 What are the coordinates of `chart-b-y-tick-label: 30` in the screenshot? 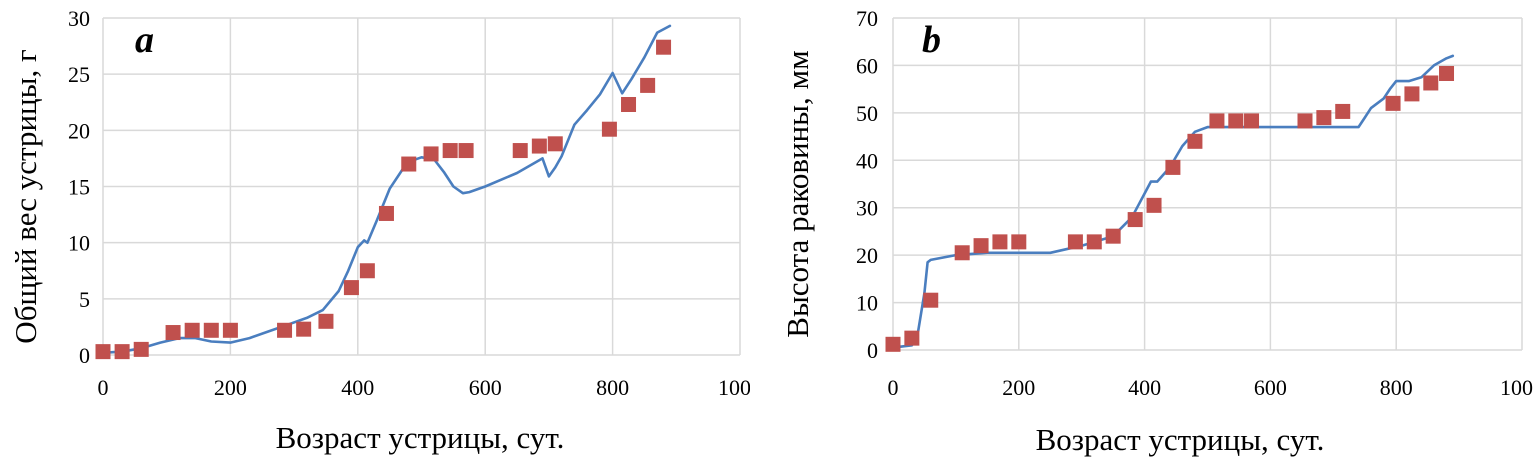 It's located at (867, 208).